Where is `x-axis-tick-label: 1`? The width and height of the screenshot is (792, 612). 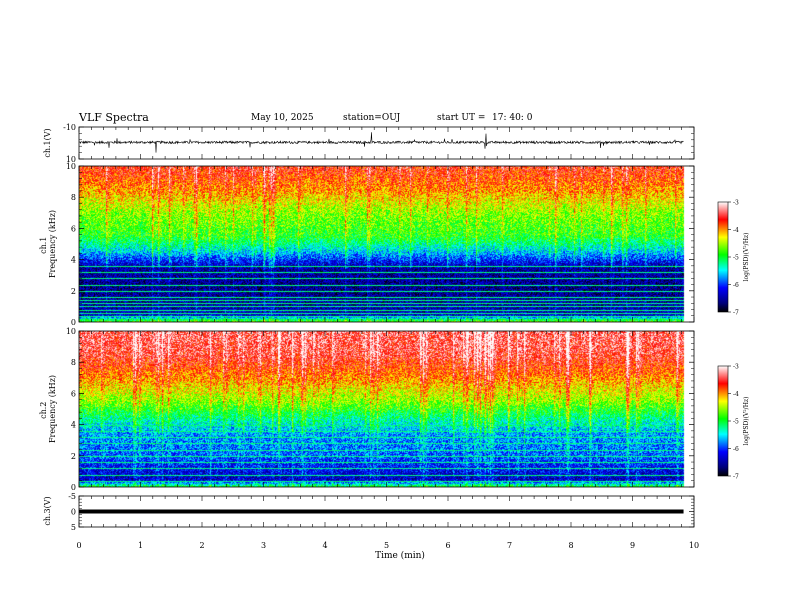 x-axis-tick-label: 1 is located at coordinates (140, 545).